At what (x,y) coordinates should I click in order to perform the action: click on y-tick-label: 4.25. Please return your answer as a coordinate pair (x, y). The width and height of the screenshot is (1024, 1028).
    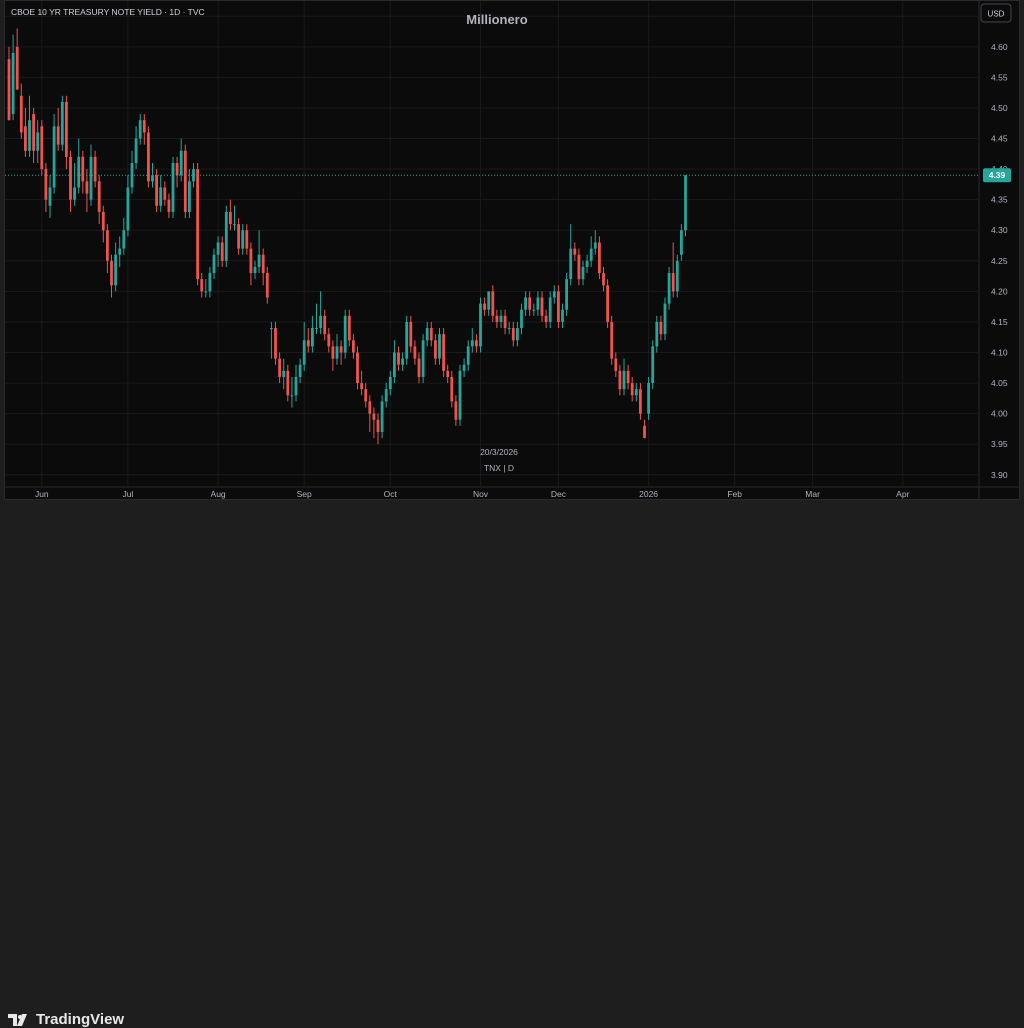
    Looking at the image, I should click on (999, 261).